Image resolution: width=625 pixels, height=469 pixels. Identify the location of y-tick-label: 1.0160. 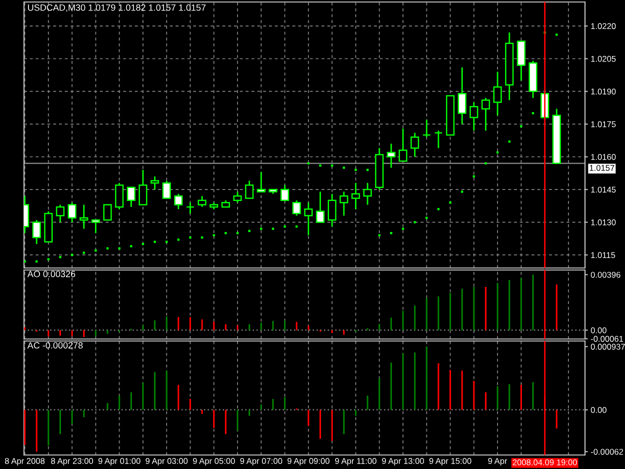
(603, 157).